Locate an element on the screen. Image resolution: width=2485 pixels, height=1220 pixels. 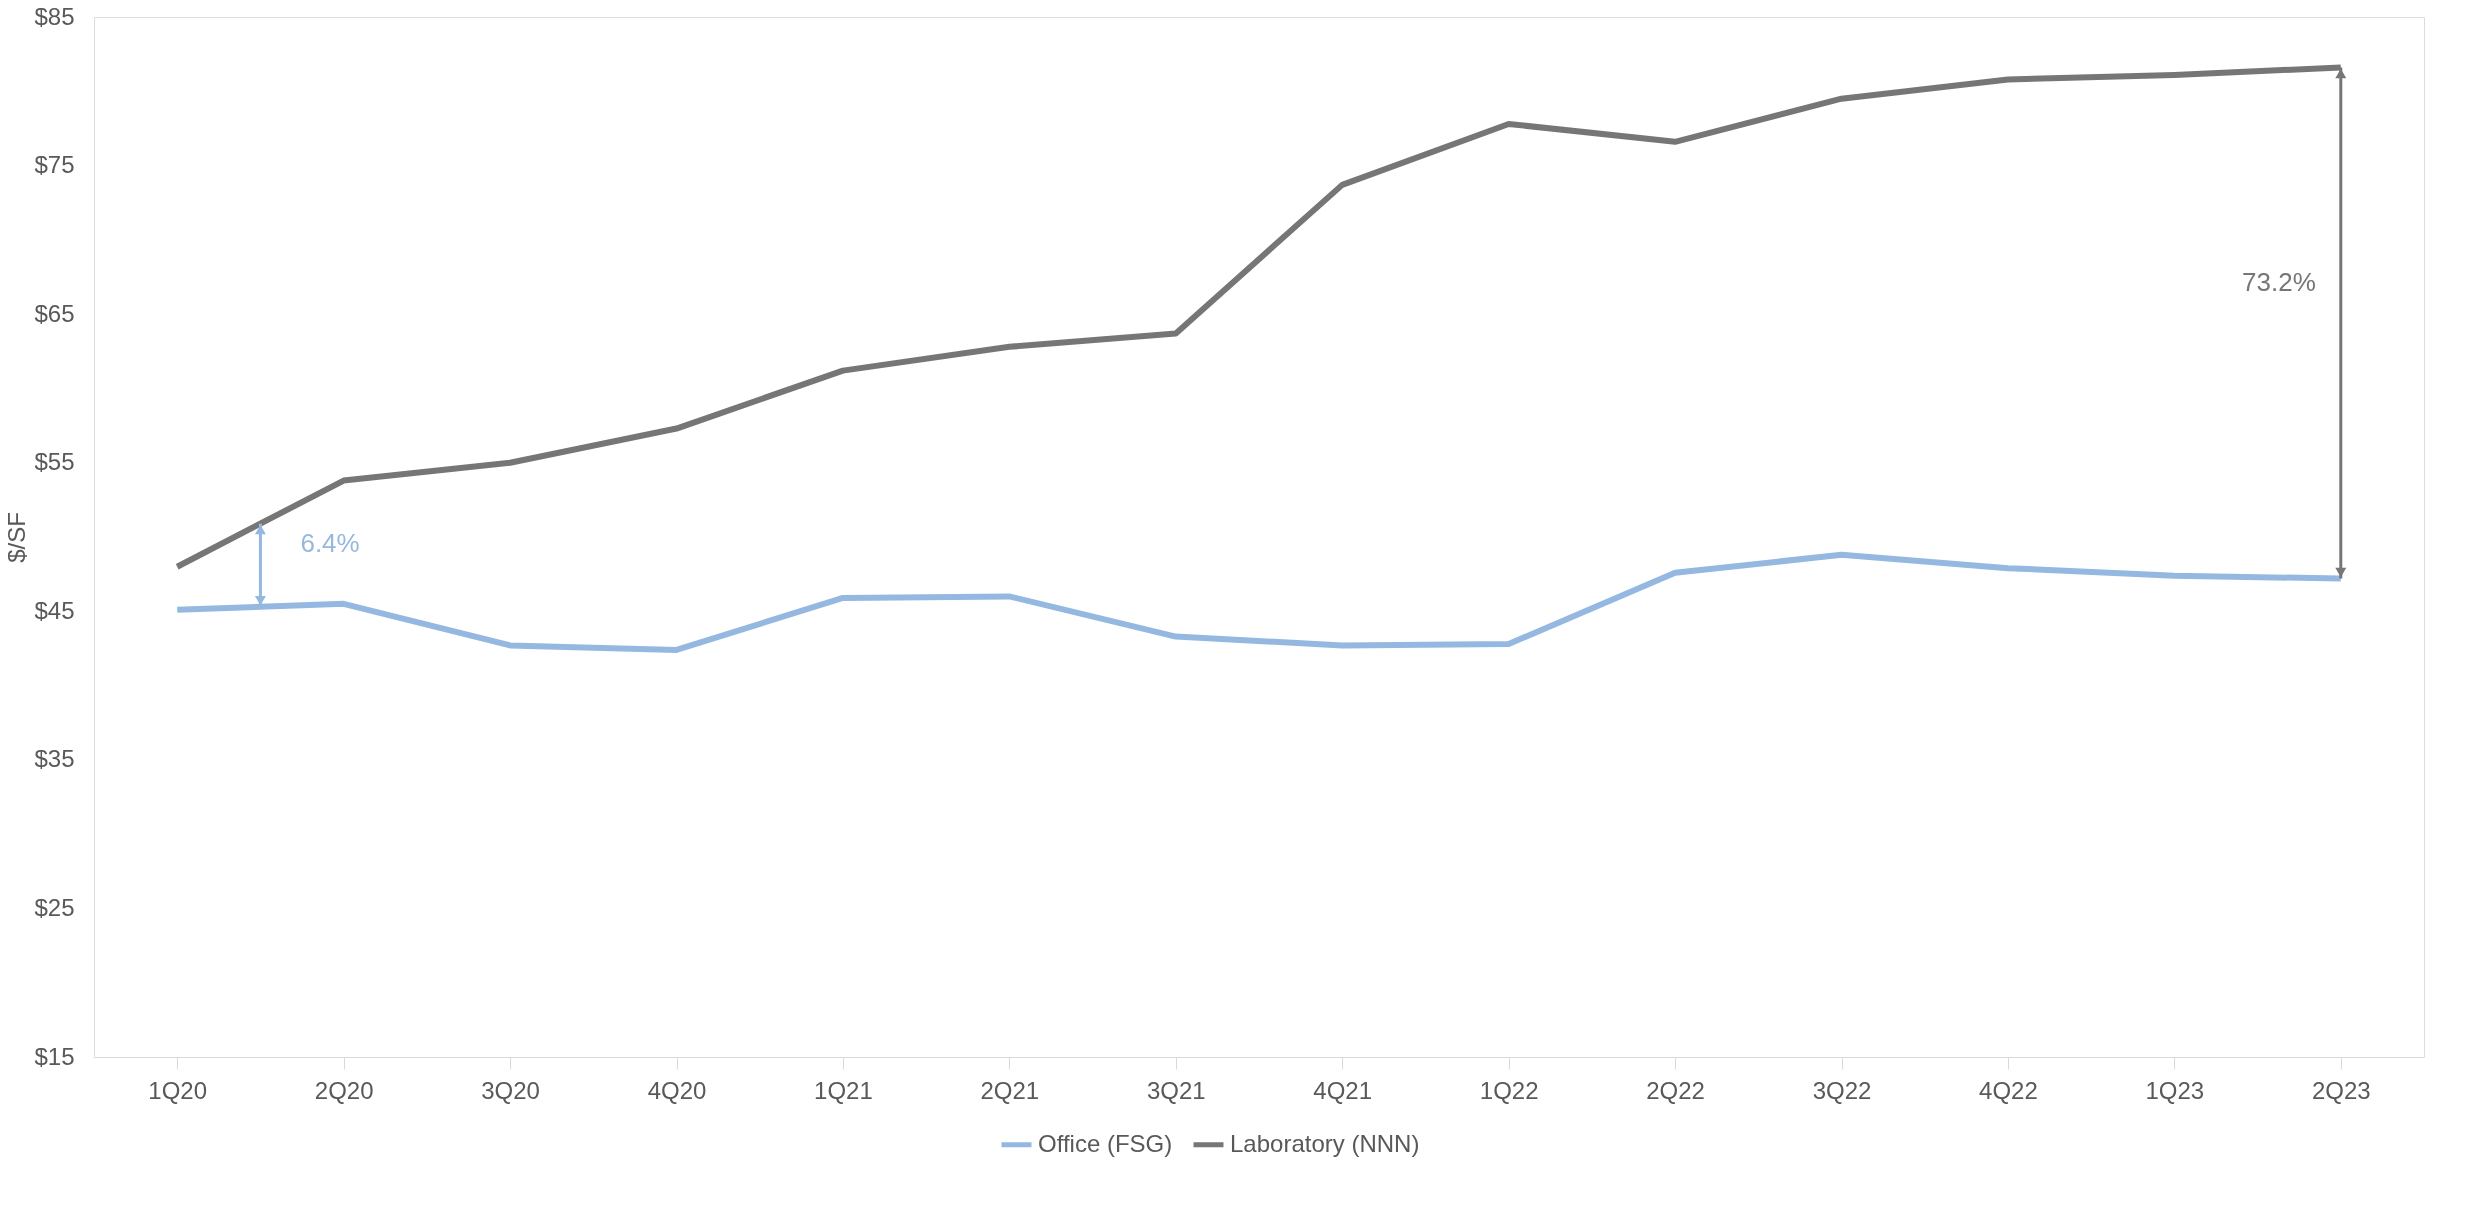
x-tick-label: 4Q20 is located at coordinates (677, 1090).